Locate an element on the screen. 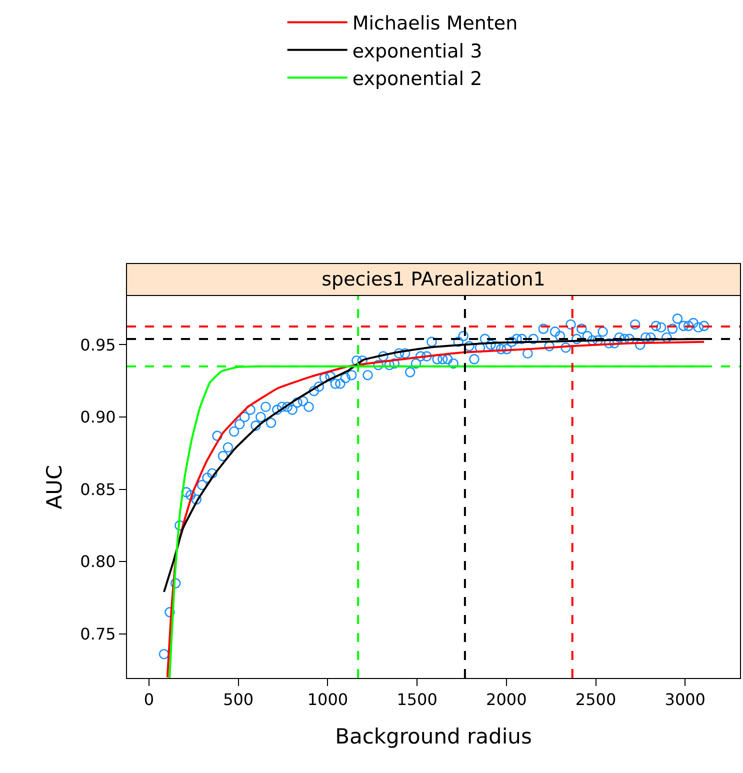 The height and width of the screenshot is (773, 743). legend-label: exponential 3 is located at coordinates (417, 51).